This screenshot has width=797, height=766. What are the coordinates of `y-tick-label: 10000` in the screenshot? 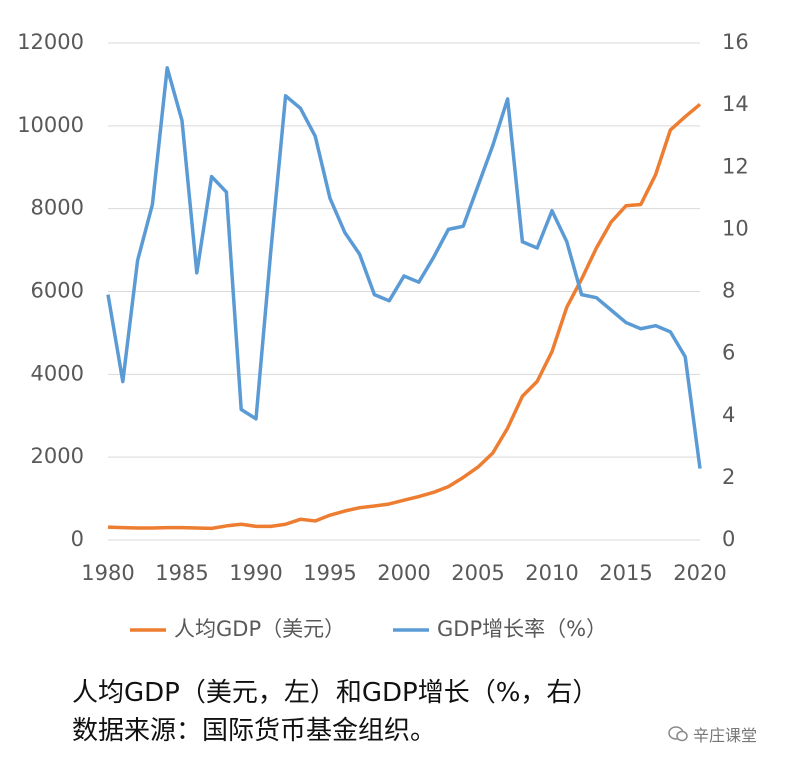 It's located at (50, 125).